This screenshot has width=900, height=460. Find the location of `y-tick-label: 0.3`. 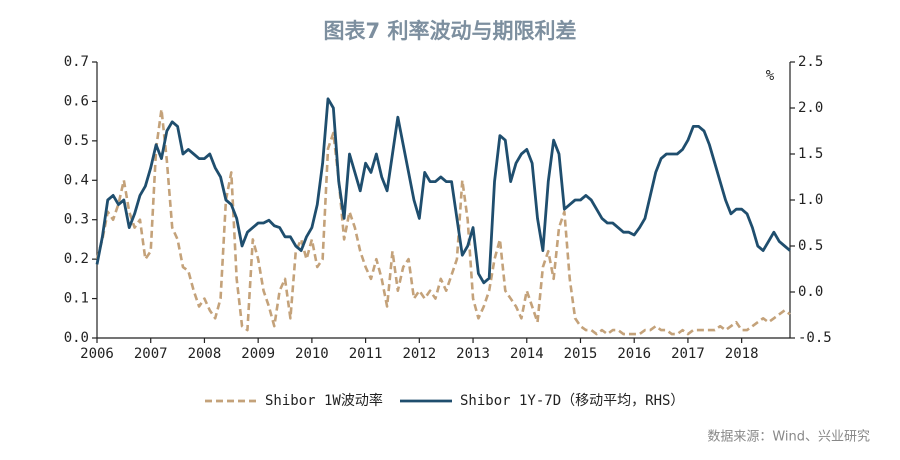

y-tick-label: 0.3 is located at coordinates (76, 220).